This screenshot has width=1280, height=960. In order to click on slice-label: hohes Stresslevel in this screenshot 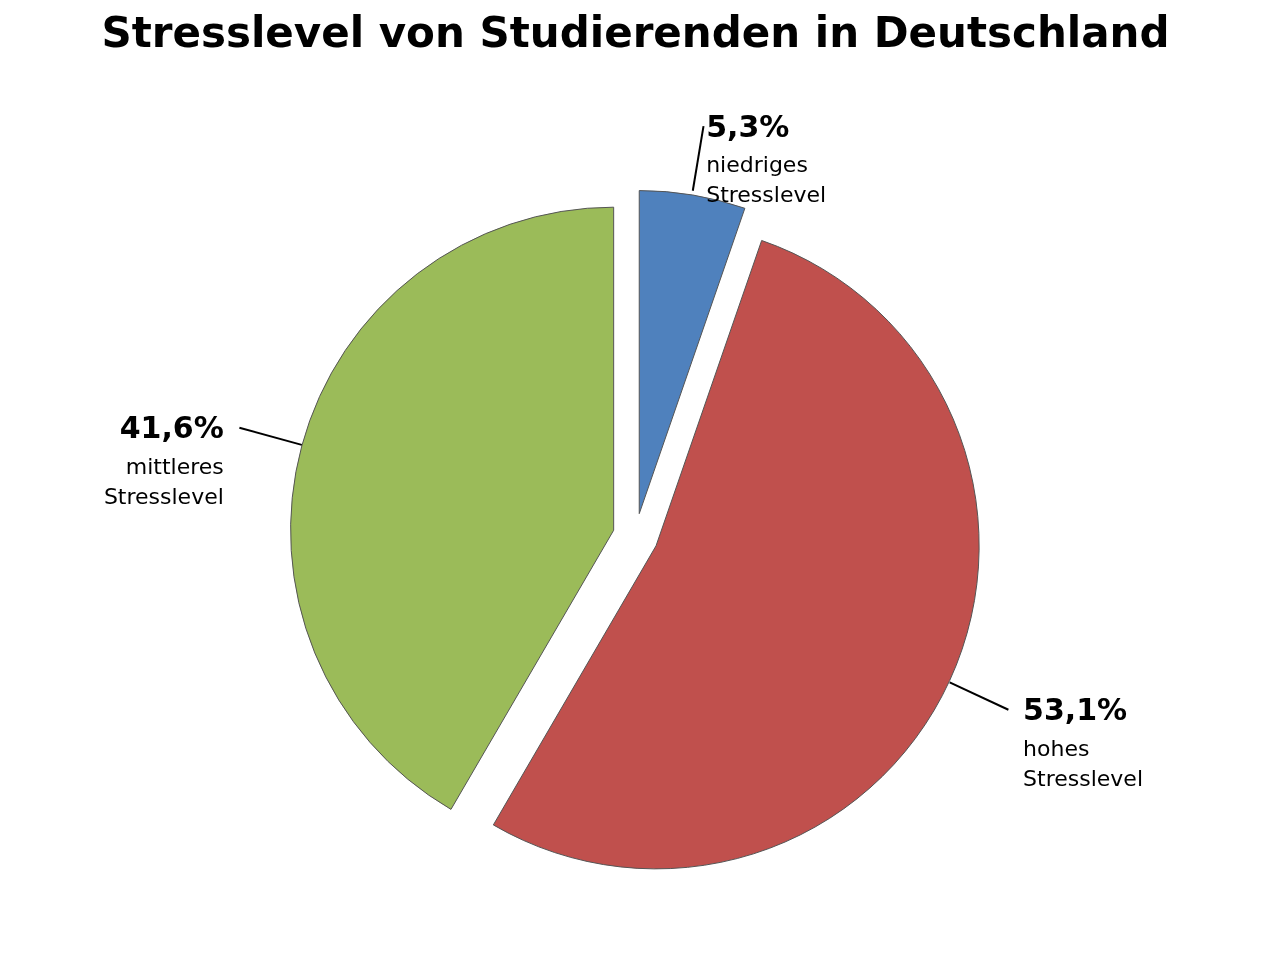, I will do `click(1083, 763)`.